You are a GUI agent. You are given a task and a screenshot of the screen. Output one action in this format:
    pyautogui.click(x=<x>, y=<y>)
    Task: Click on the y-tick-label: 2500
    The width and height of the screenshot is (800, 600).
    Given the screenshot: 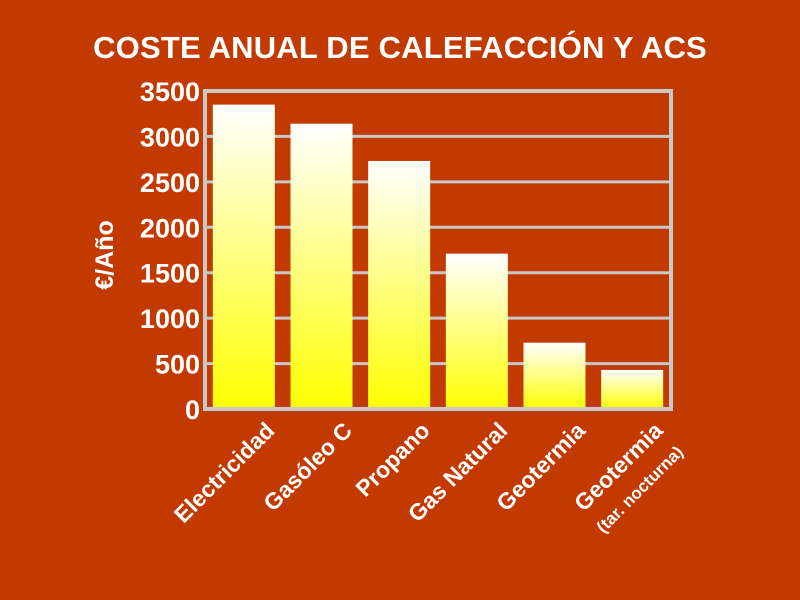 What is the action you would take?
    pyautogui.click(x=170, y=183)
    